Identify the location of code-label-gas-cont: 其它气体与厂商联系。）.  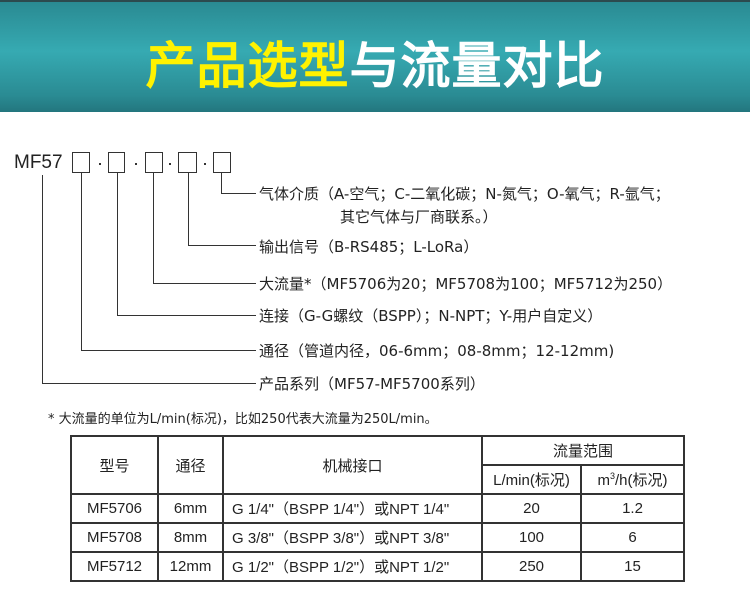
(419, 217).